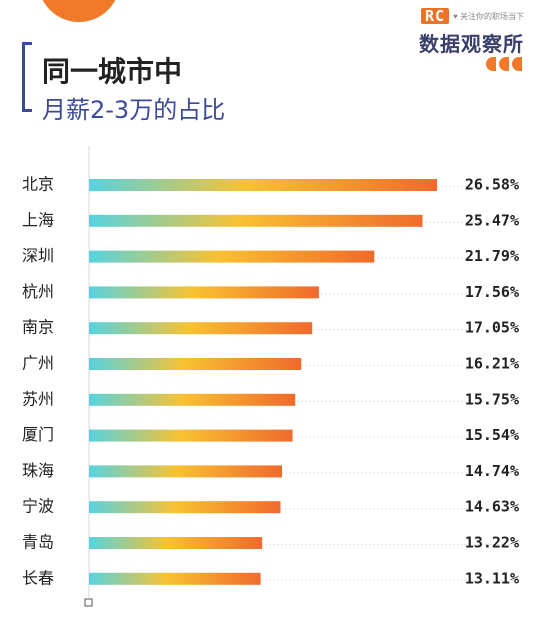 This screenshot has height=623, width=534. I want to click on data-label: 13.11%, so click(492, 578).